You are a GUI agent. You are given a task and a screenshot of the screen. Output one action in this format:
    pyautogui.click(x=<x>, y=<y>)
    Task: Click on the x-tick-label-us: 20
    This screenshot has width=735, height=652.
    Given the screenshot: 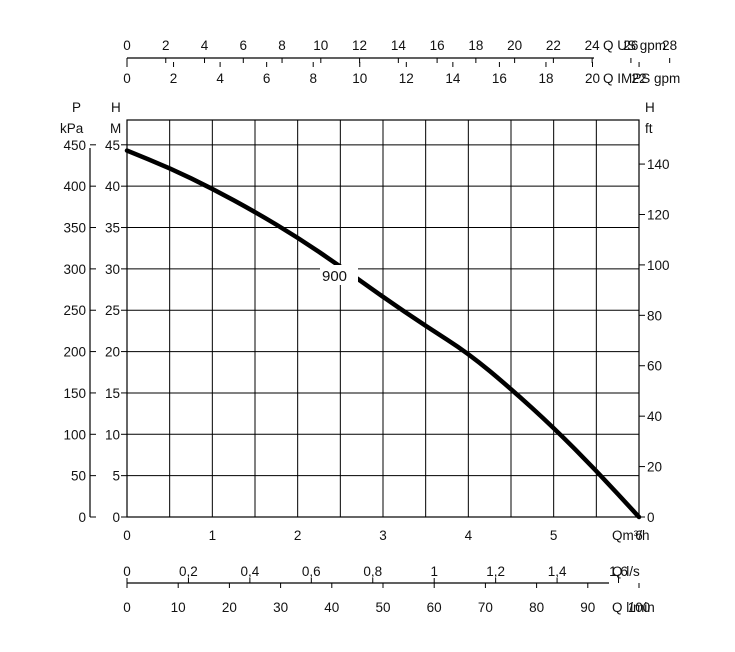 What is the action you would take?
    pyautogui.click(x=514, y=45)
    